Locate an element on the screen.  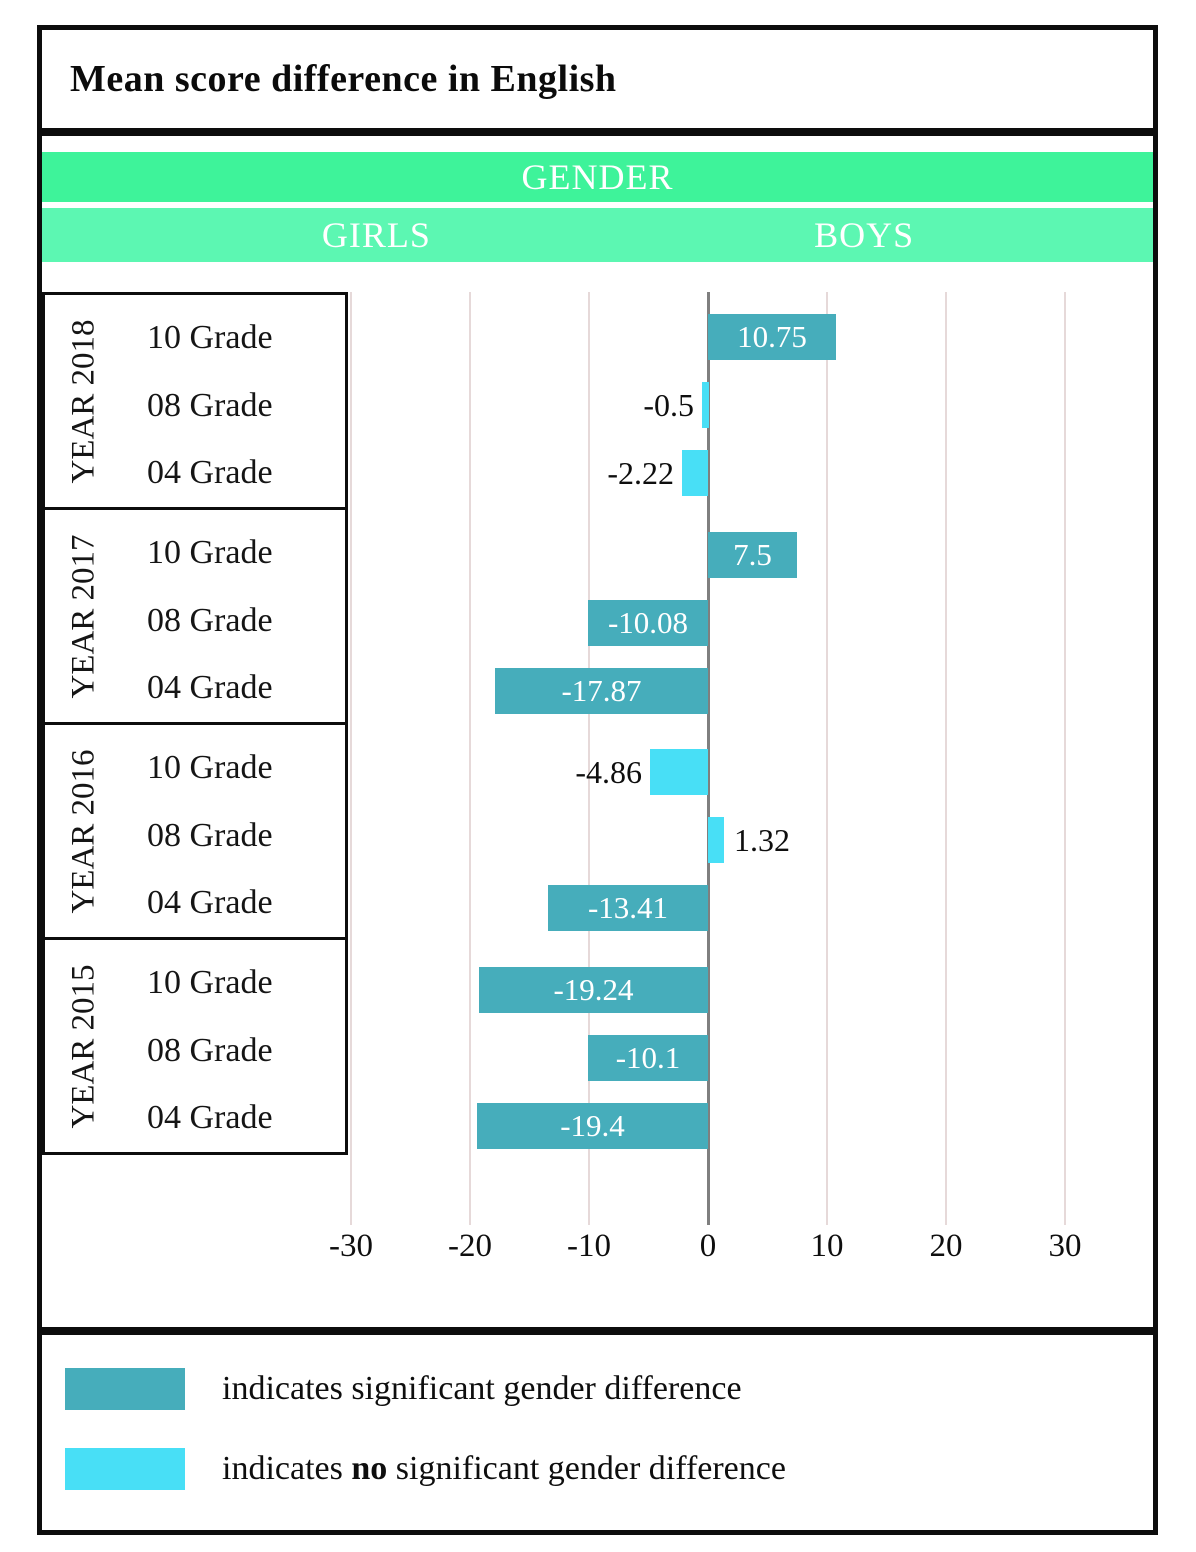
year-column: YEAR 2018 is located at coordinates (84, 401).